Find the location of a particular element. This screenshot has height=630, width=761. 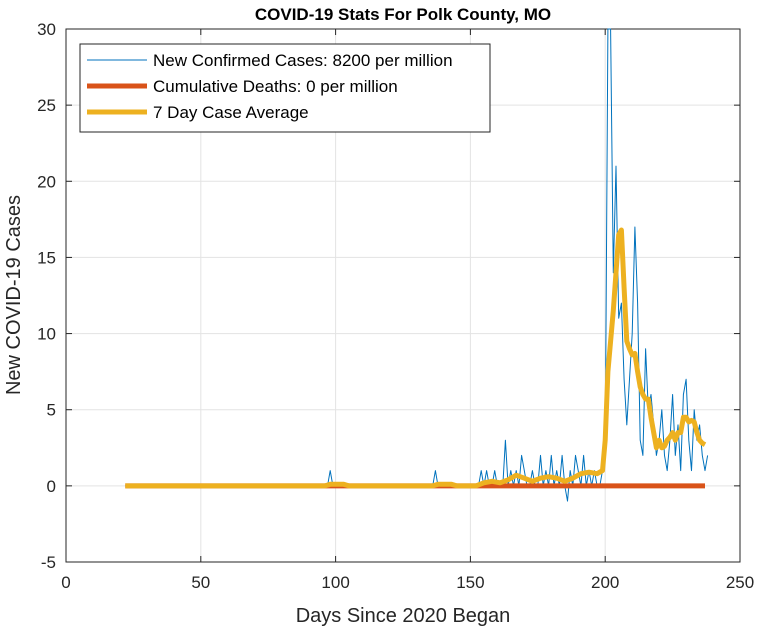

x-tick-label: 50 is located at coordinates (200, 582).